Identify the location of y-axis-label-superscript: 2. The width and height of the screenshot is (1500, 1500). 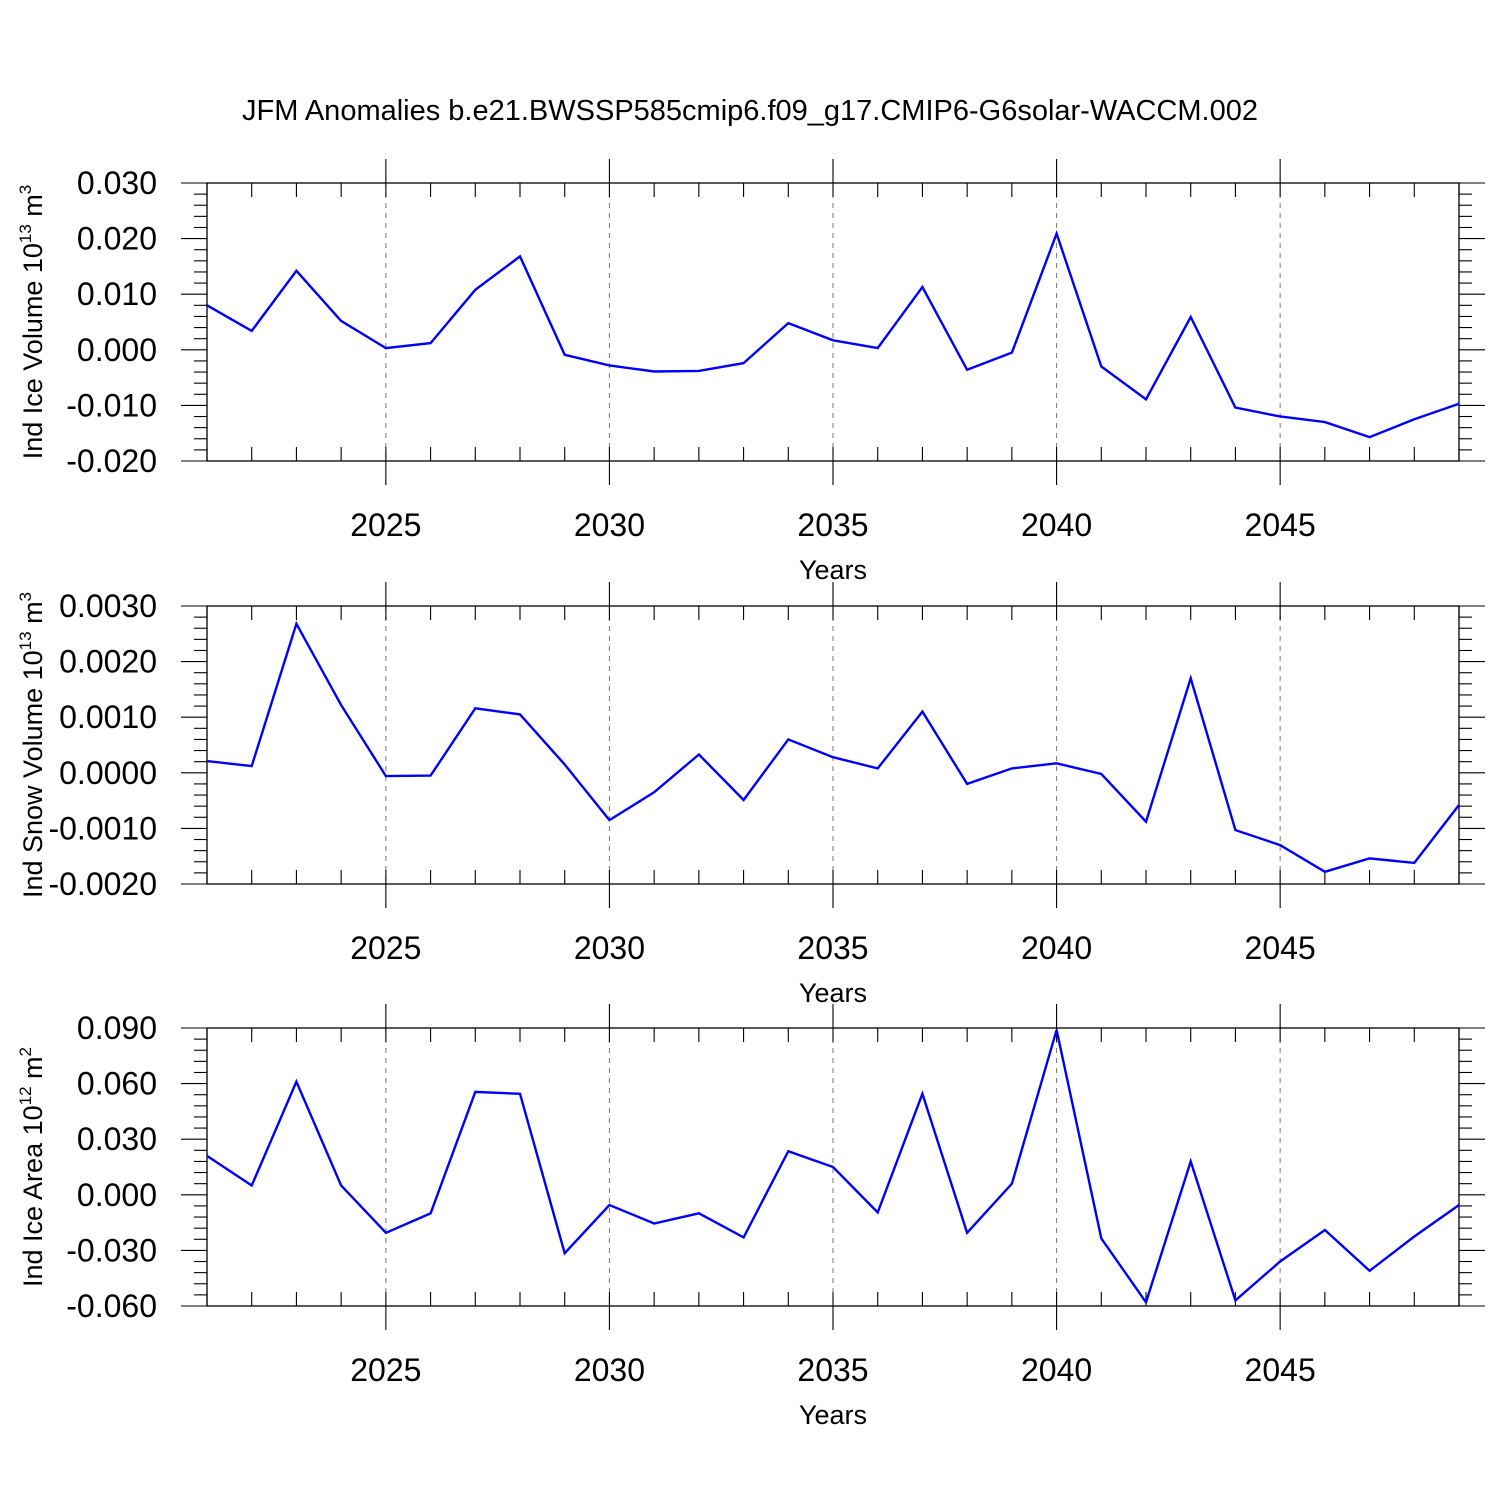
(25, 1051).